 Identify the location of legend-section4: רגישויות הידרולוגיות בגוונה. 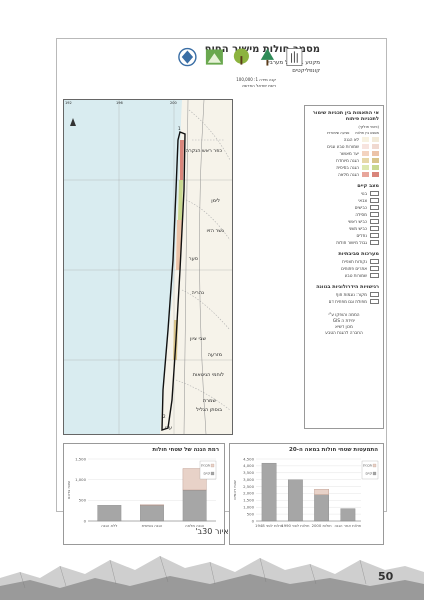
(347, 287).